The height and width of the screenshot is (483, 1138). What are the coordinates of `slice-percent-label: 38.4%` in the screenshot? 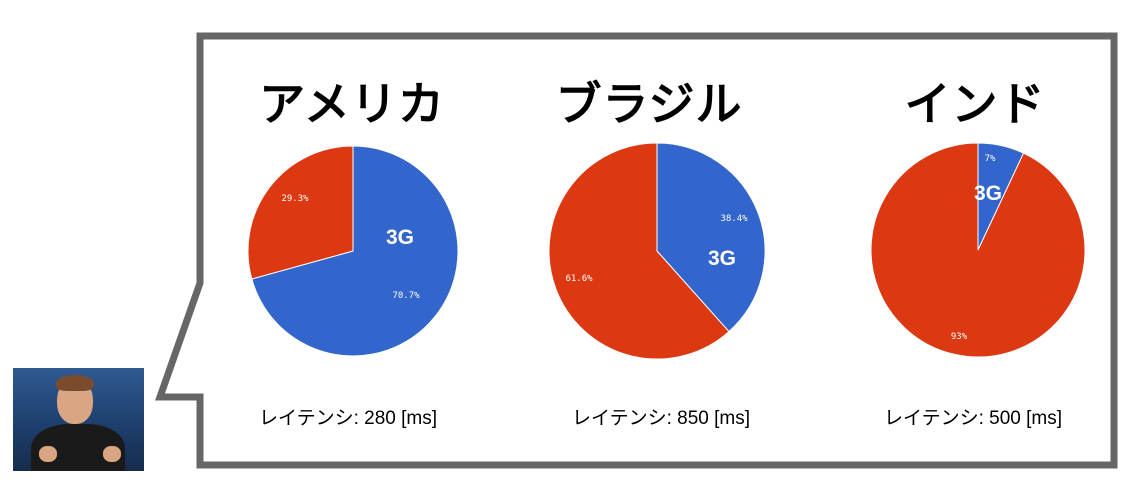 It's located at (734, 219).